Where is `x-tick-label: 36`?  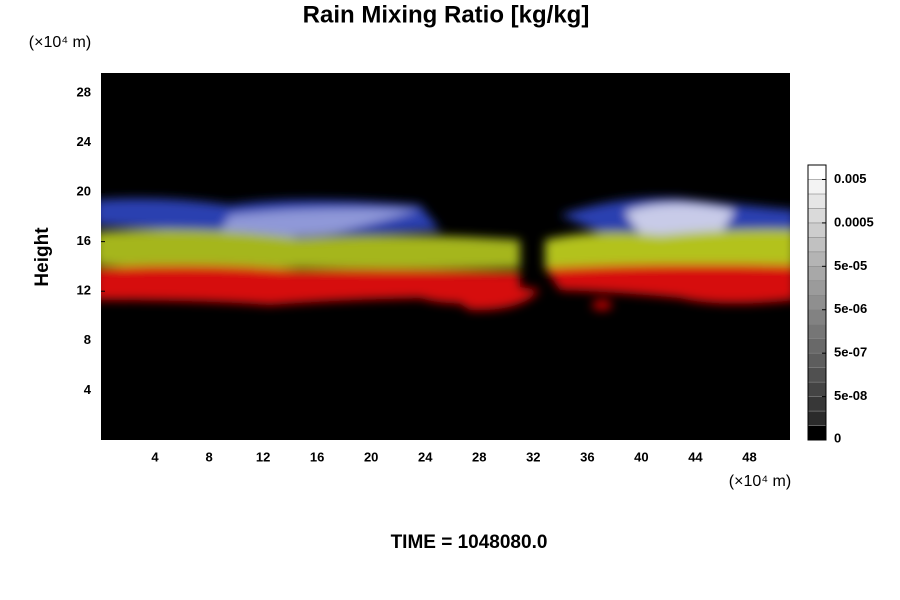
x-tick-label: 36 is located at coordinates (587, 456).